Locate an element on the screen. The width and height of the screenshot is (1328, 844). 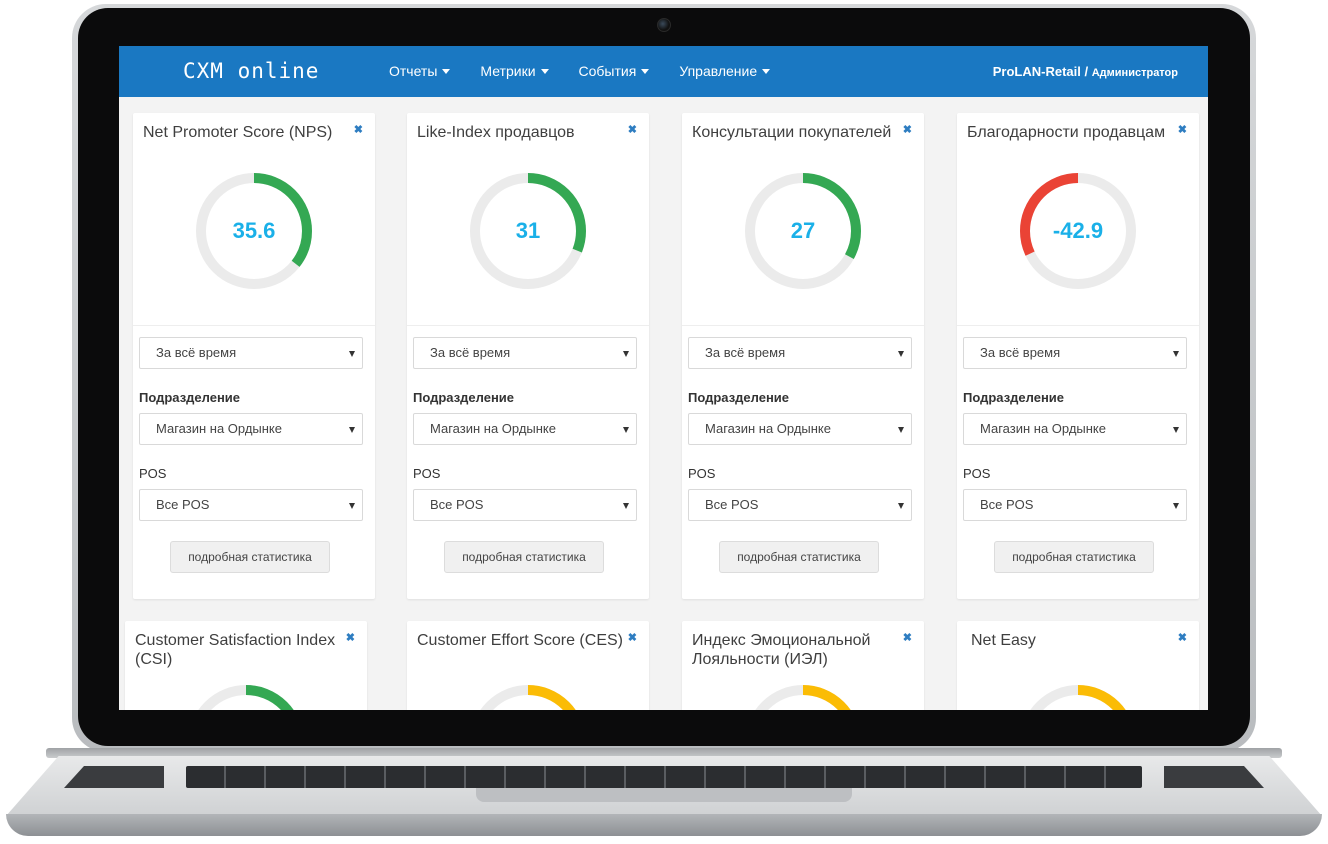
metric-card: Индекс Эмоциональной Лояльности (ИЭЛ) ✖ is located at coordinates (803, 665).